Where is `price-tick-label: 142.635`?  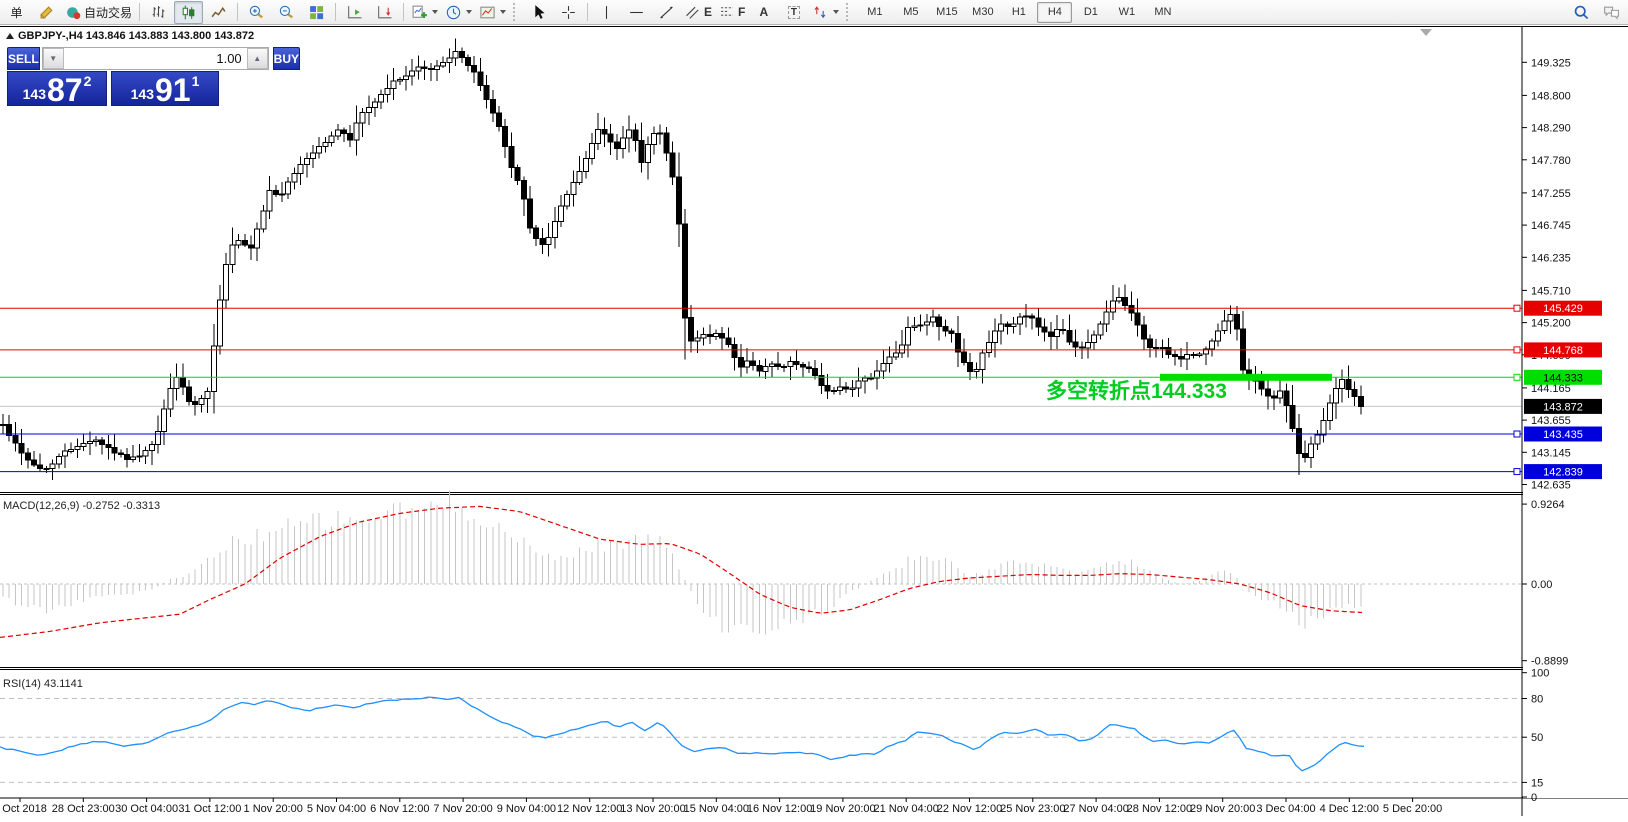 price-tick-label: 142.635 is located at coordinates (1551, 486).